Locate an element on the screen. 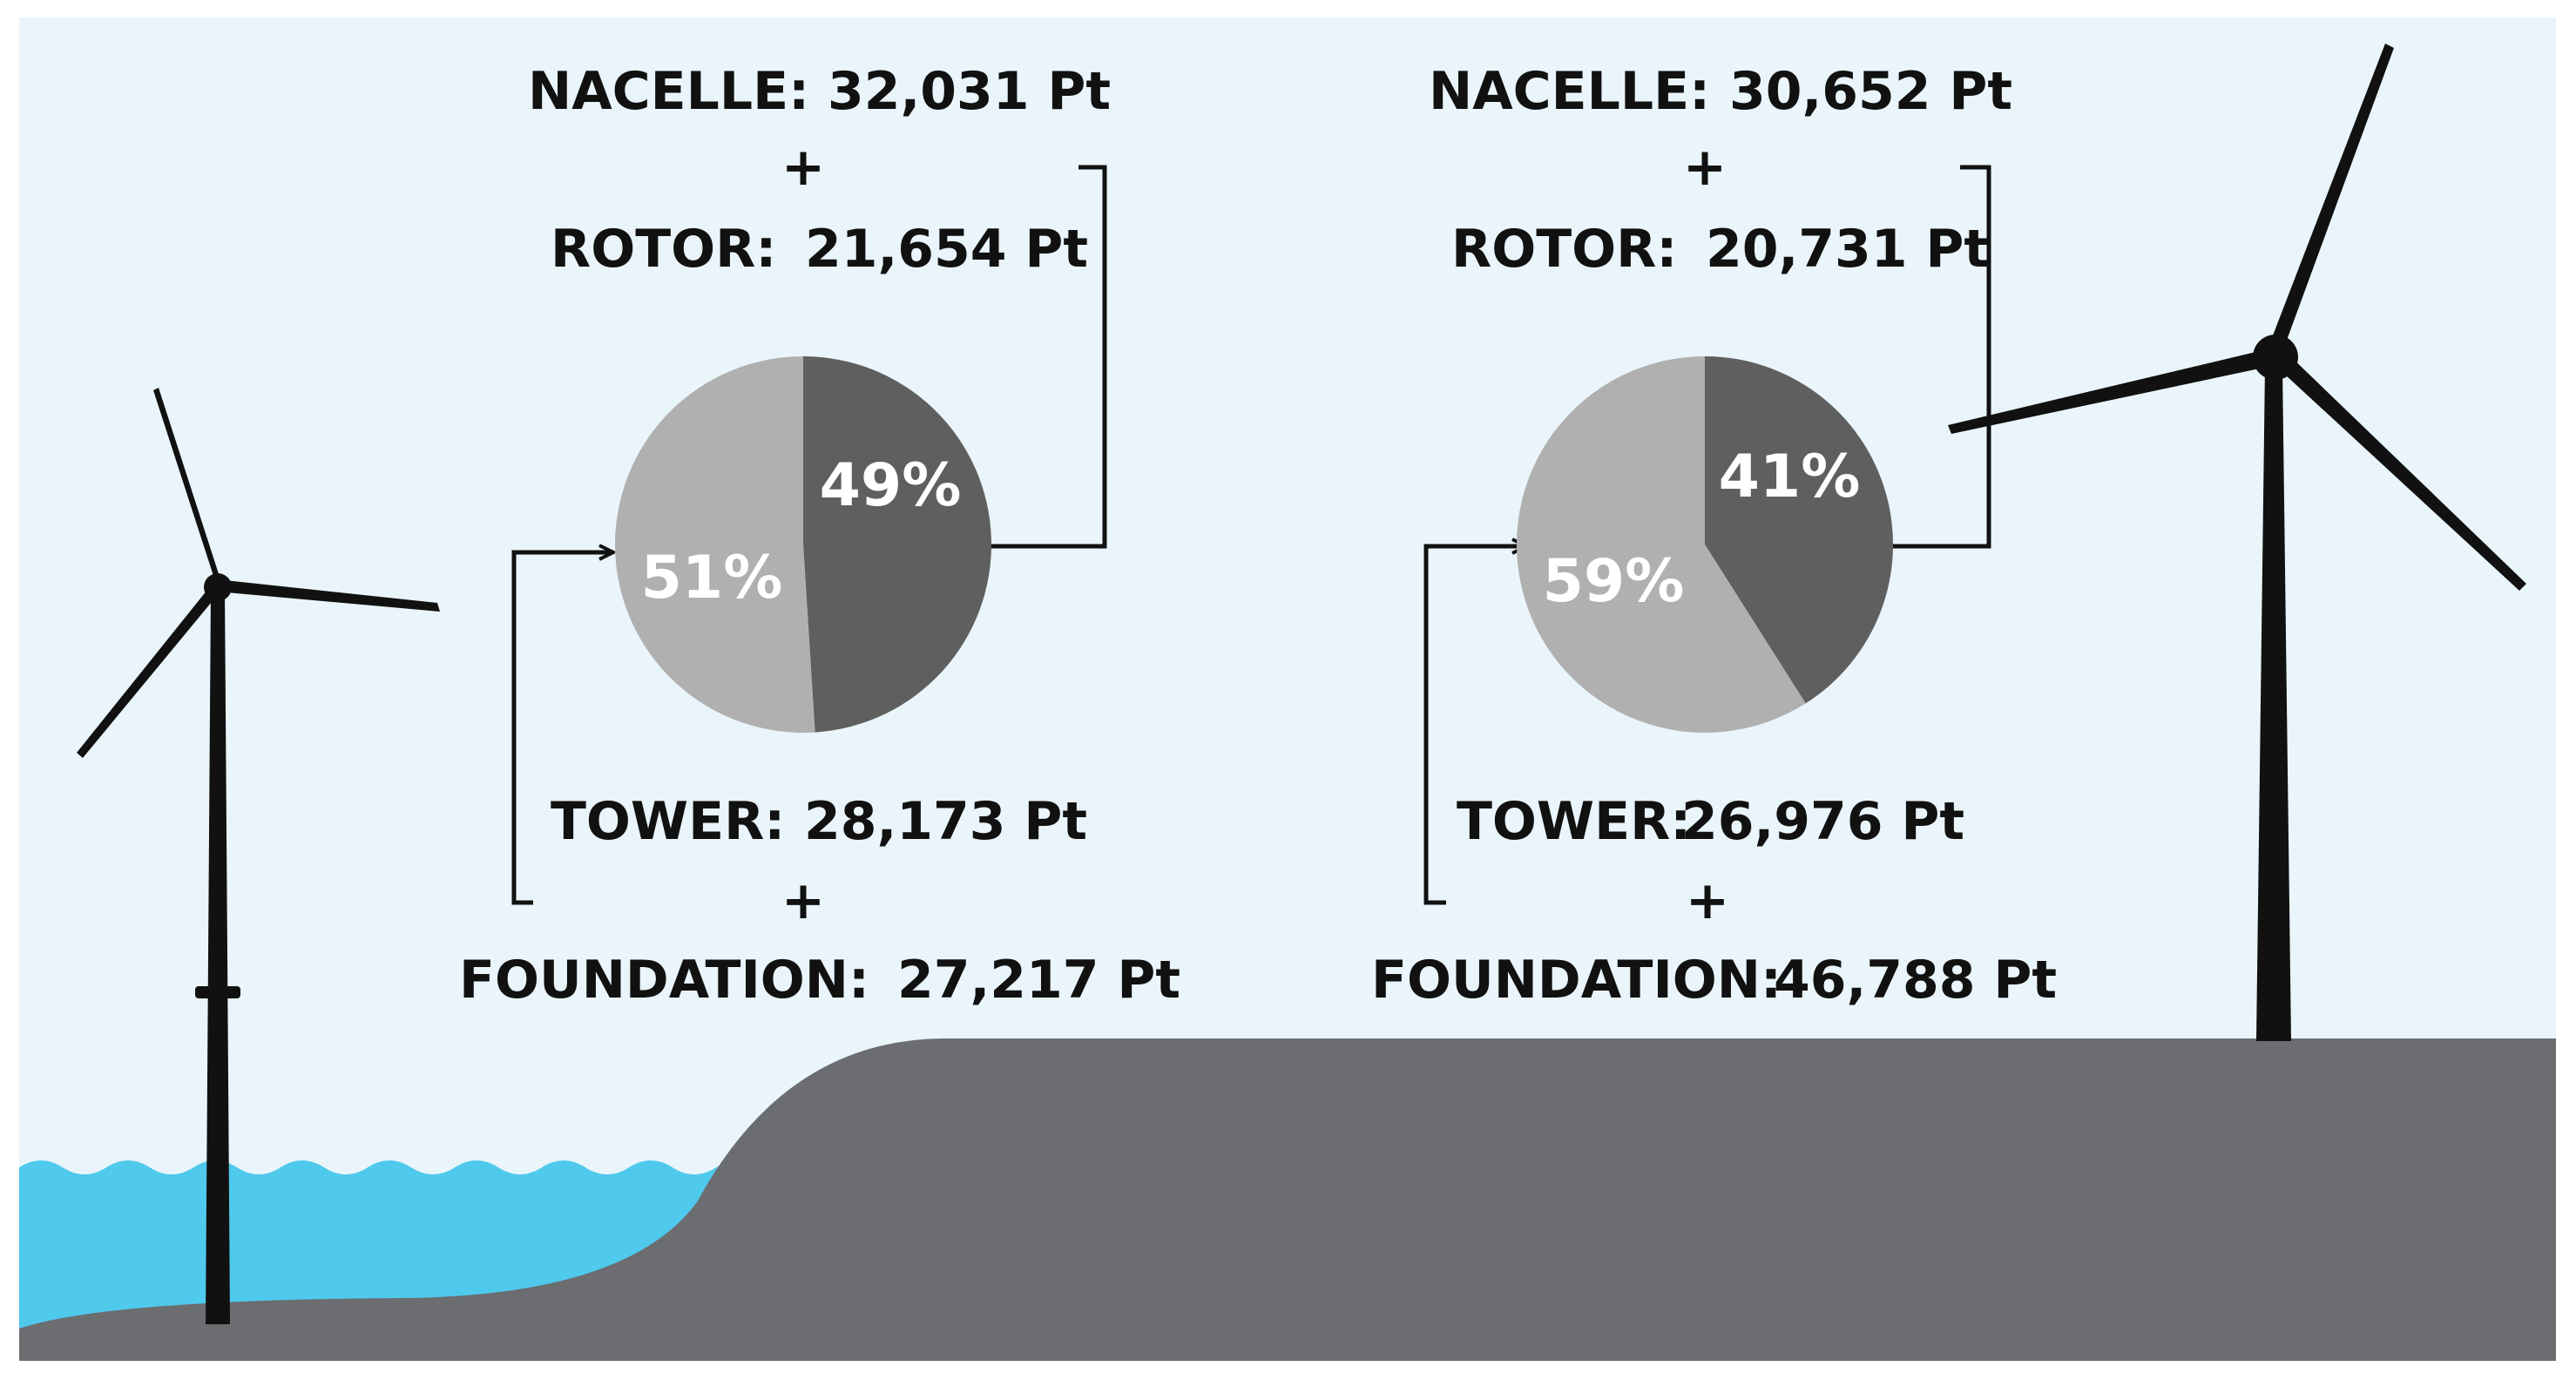 Image resolution: width=2576 pixels, height=1380 pixels. right-foundation-label: FOUNDATION: is located at coordinates (1576, 980).